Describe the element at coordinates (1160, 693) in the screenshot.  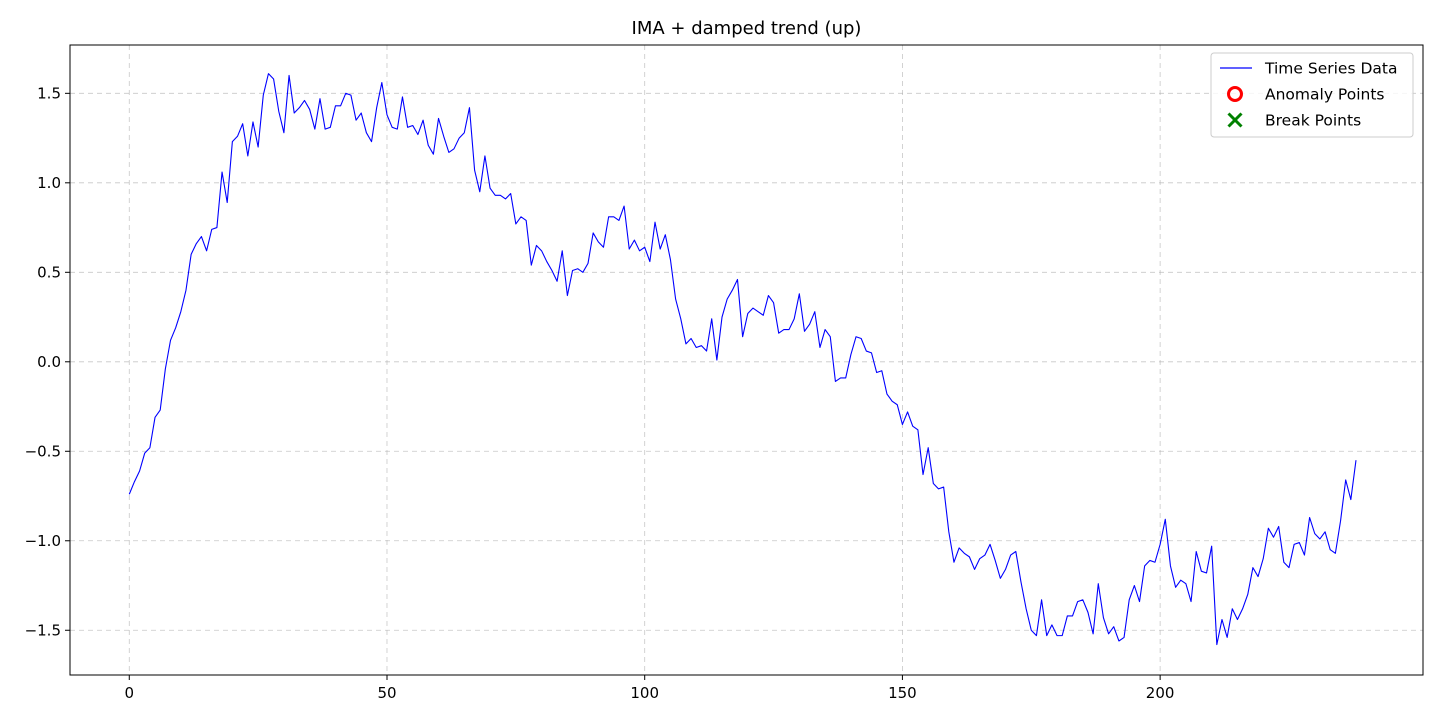
I see `x-tick-label: 200` at that location.